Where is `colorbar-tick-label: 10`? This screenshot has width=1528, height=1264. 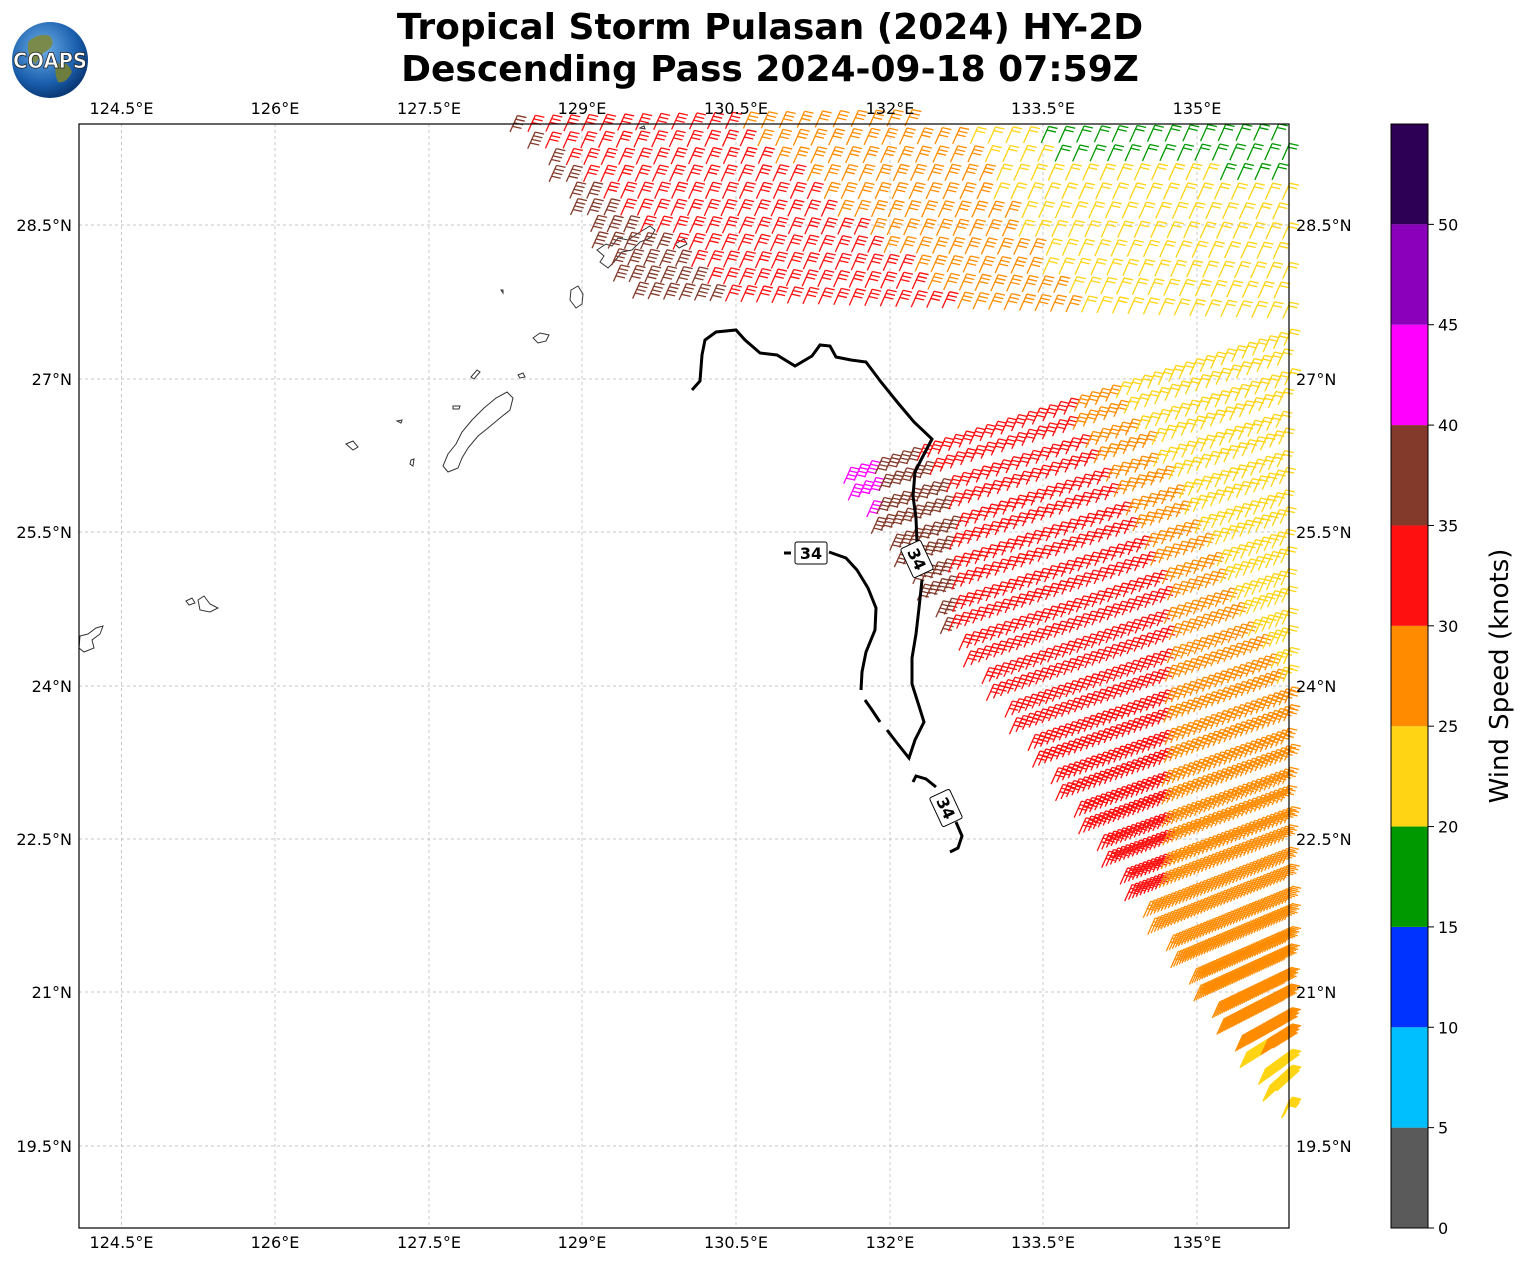
colorbar-tick-label: 10 is located at coordinates (1448, 1027).